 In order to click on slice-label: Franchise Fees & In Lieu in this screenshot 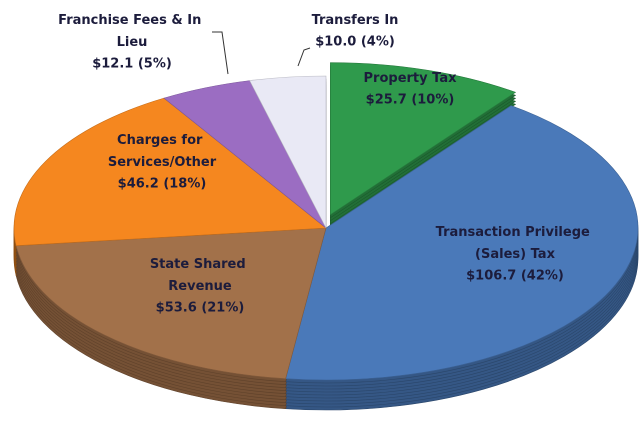, I will do `click(132, 31)`.